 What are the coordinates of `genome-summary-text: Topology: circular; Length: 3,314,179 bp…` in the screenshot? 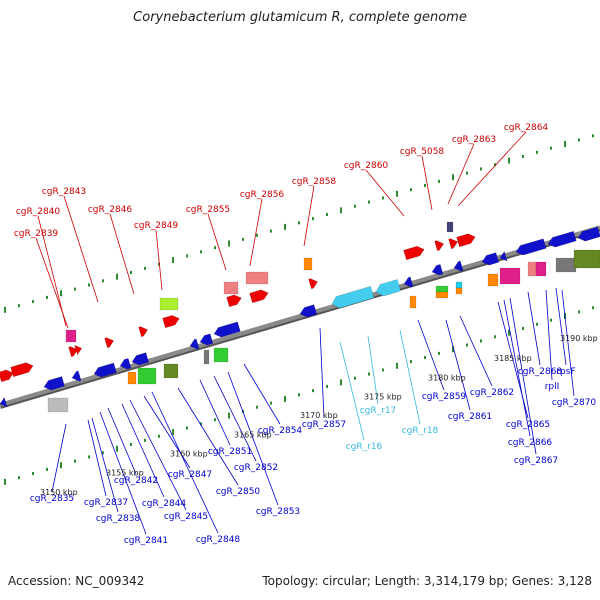 It's located at (427, 581).